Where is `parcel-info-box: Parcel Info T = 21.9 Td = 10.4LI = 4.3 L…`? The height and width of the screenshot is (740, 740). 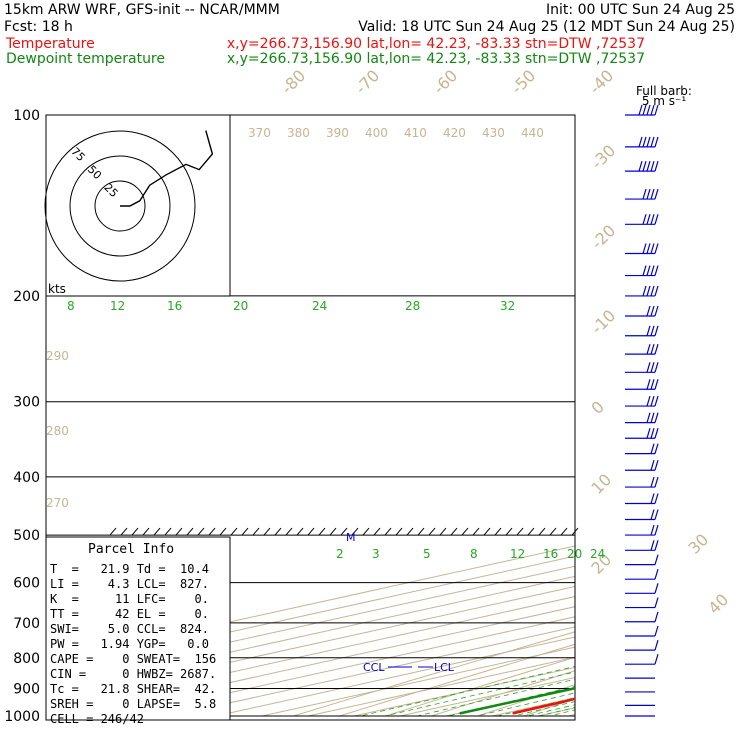 parcel-info-box: Parcel Info T = 21.9 Td = 10.4LI = 4.3 L… is located at coordinates (138, 631).